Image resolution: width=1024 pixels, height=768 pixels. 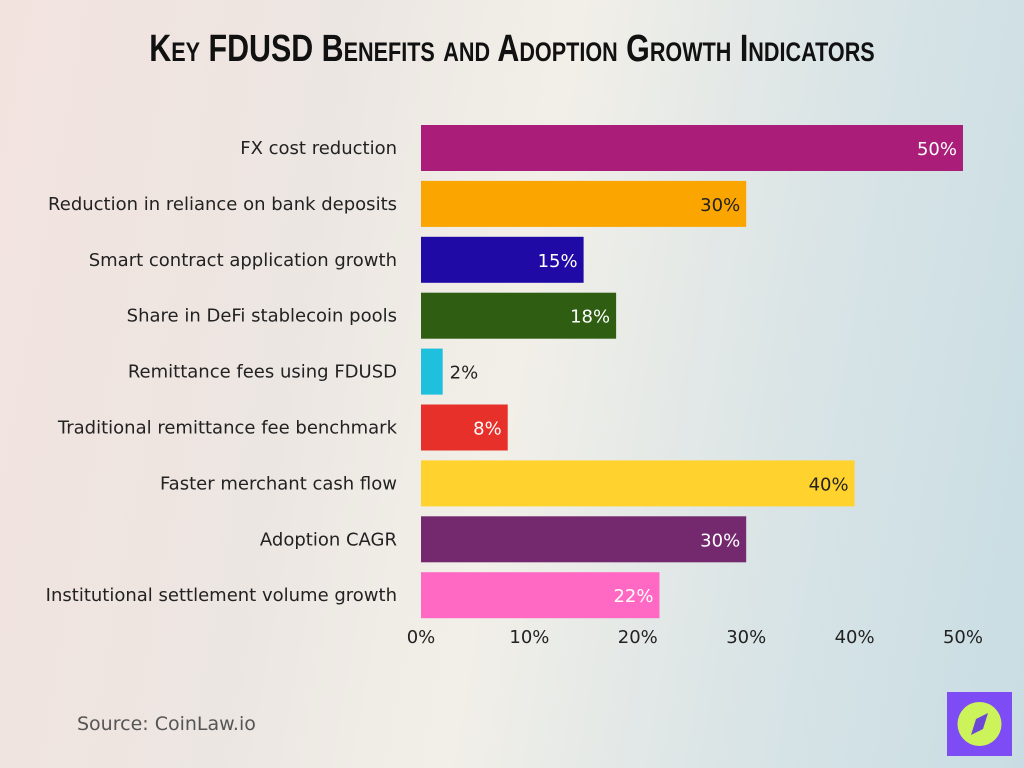 What do you see at coordinates (829, 484) in the screenshot?
I see `data-label: 40%` at bounding box center [829, 484].